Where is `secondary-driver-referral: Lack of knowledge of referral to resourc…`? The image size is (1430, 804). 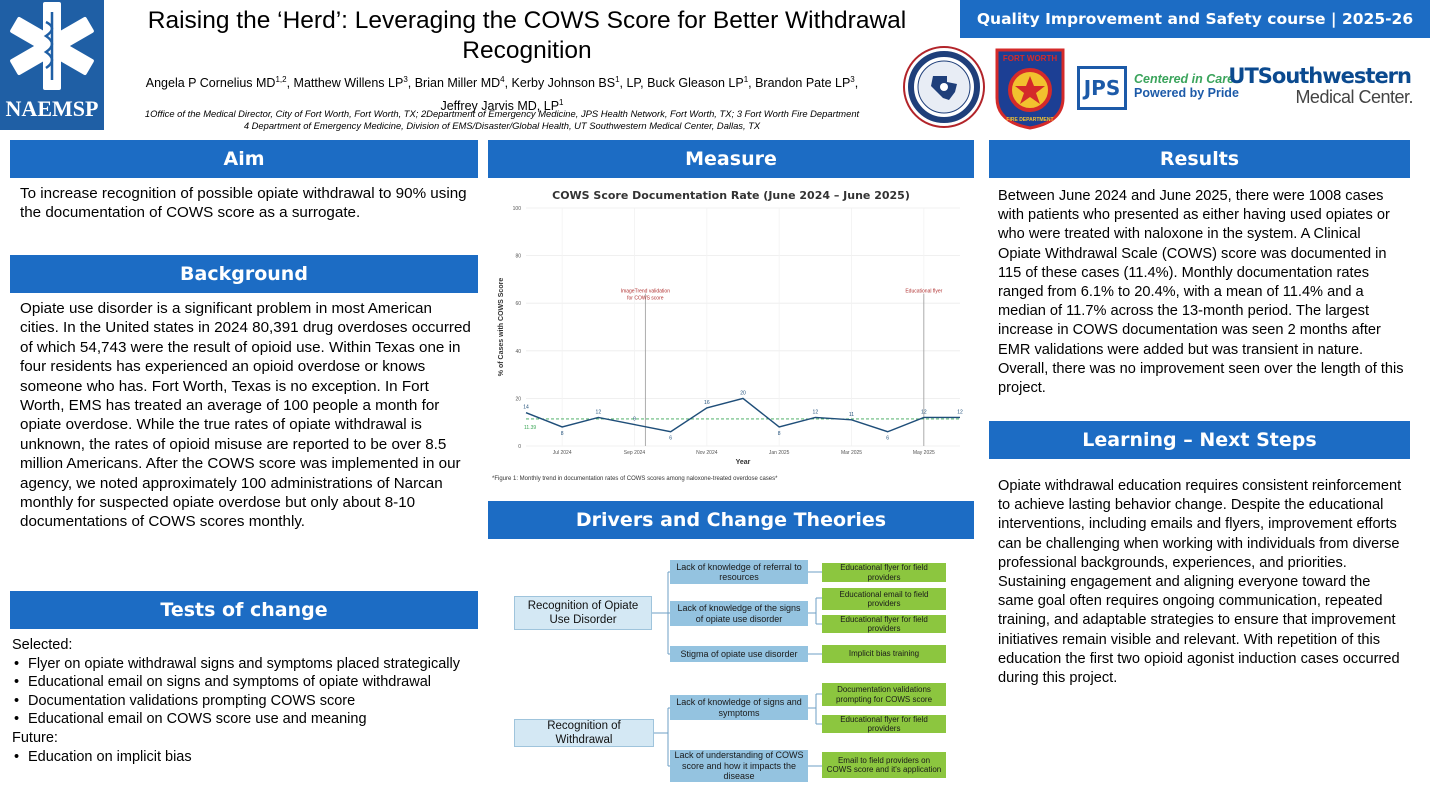 secondary-driver-referral: Lack of knowledge of referral to resourc… is located at coordinates (739, 572).